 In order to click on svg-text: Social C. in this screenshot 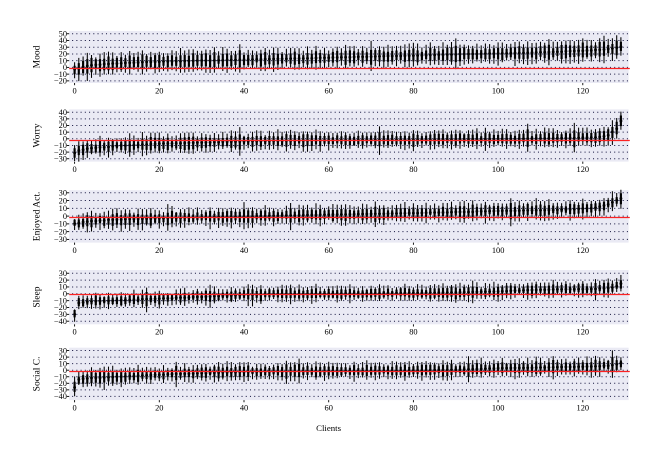, I will do `click(38, 373)`.